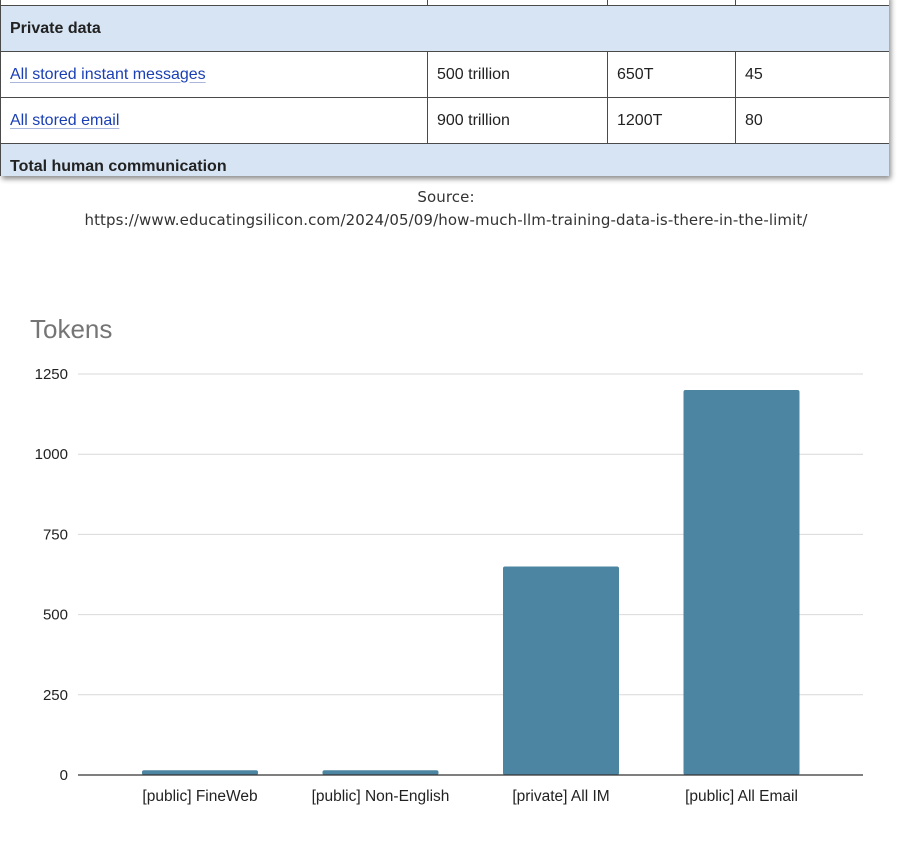  What do you see at coordinates (51, 454) in the screenshot?
I see `y-tick-label: 1000` at bounding box center [51, 454].